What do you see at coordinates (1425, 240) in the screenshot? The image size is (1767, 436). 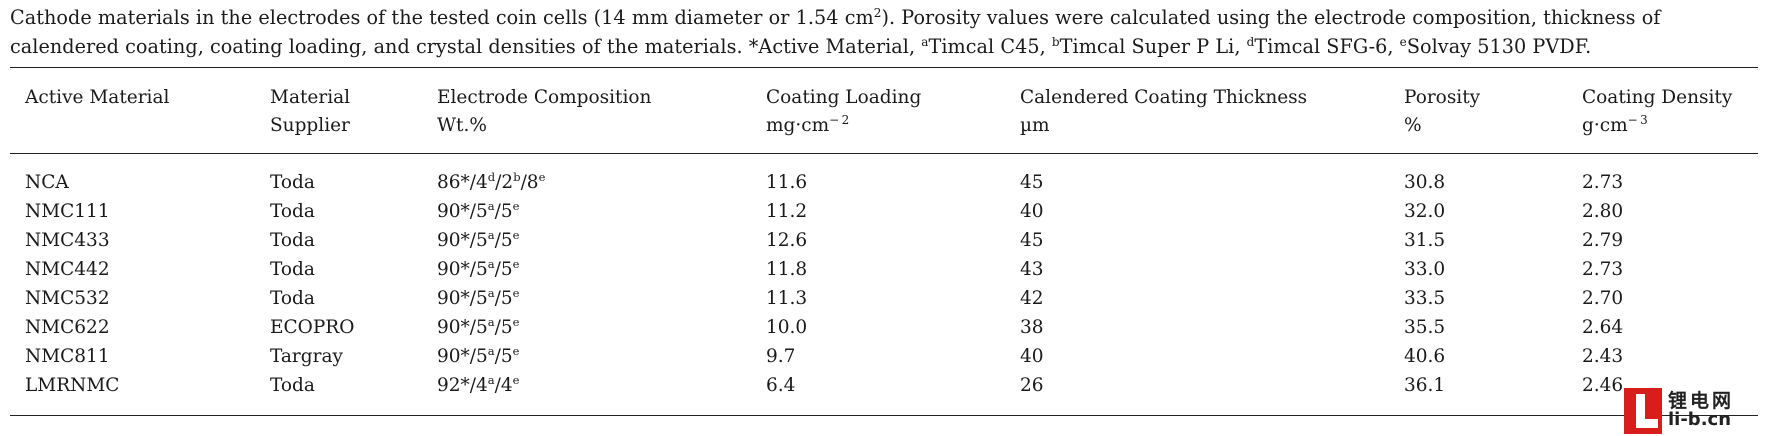 I see `cell-porosity: 31.5` at bounding box center [1425, 240].